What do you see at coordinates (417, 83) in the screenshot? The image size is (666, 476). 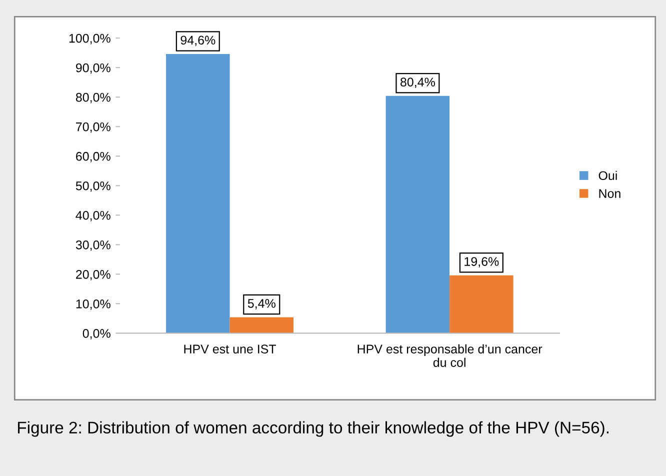 I see `data-label: 80,4%` at bounding box center [417, 83].